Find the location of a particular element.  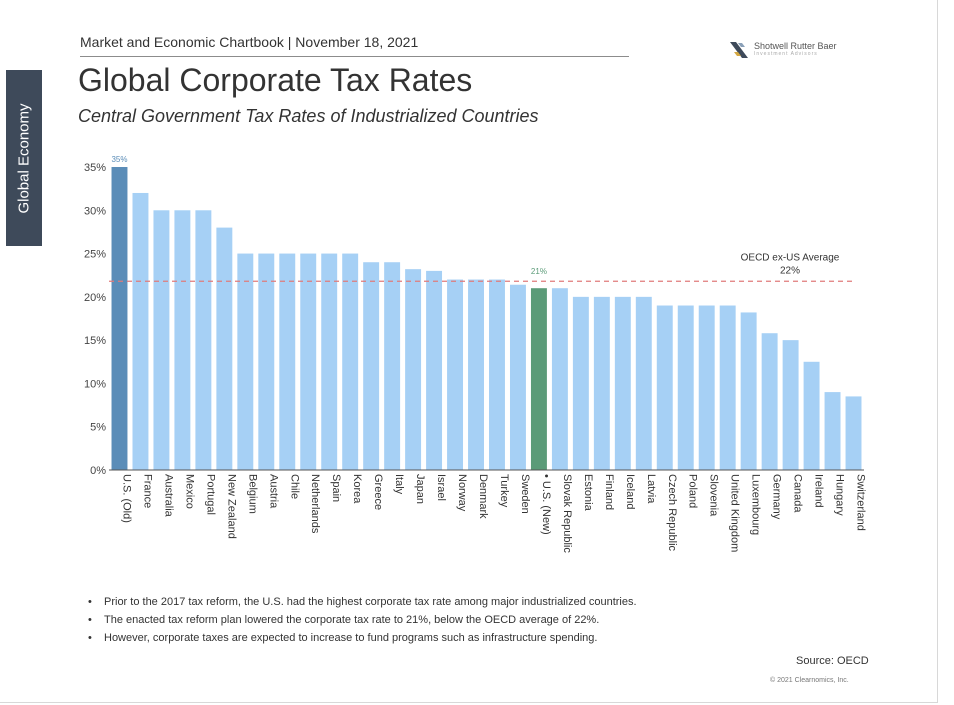

header-divider is located at coordinates (354, 56).